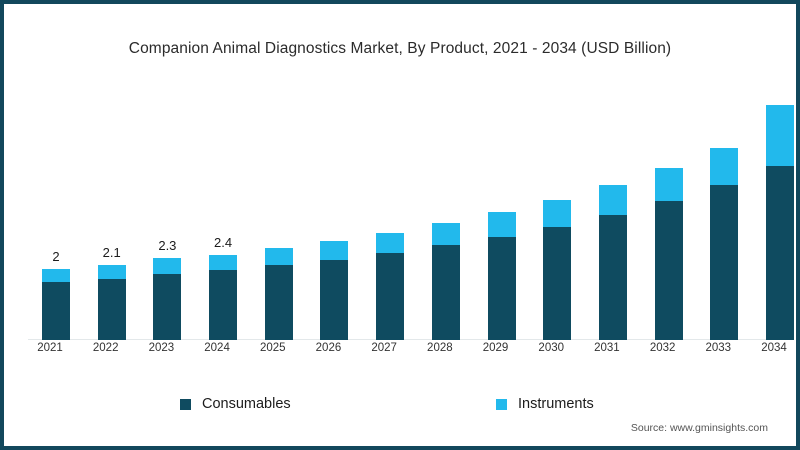  Describe the element at coordinates (56, 256) in the screenshot. I see `bar-value-label: 2` at that location.